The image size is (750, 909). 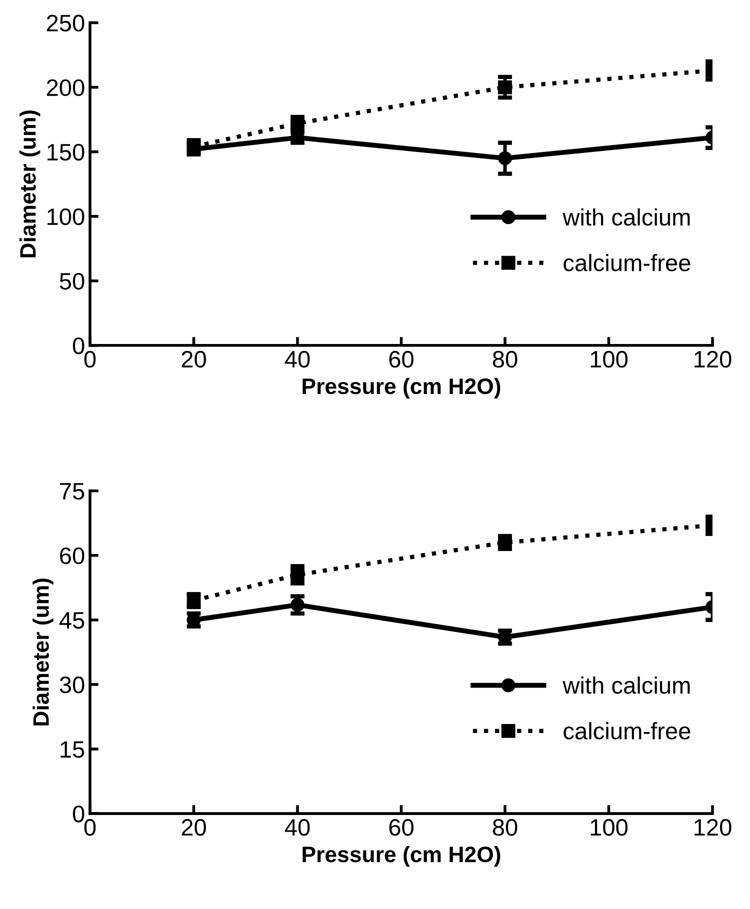 What do you see at coordinates (66, 152) in the screenshot?
I see `y-tick-label: 150` at bounding box center [66, 152].